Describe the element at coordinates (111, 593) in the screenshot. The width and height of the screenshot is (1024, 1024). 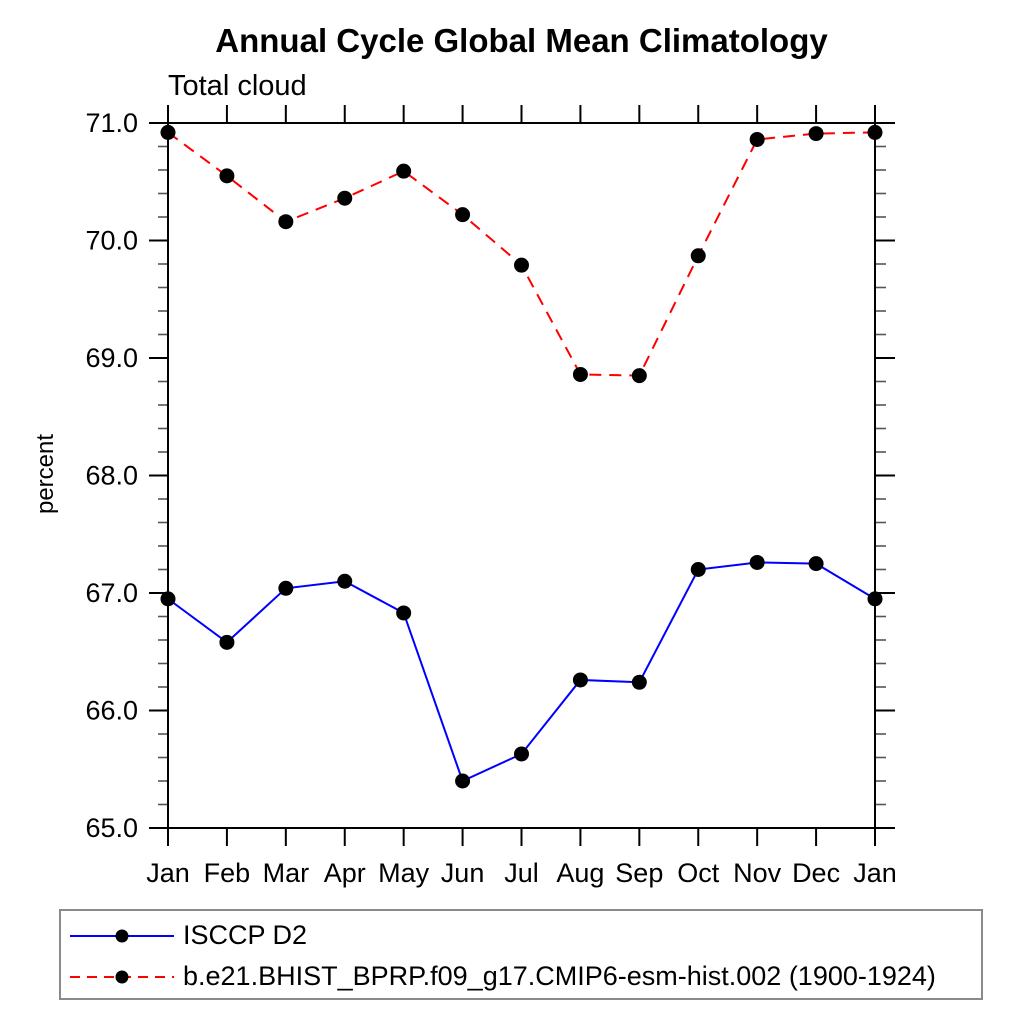
I see `y-tick-label: 67.0` at that location.